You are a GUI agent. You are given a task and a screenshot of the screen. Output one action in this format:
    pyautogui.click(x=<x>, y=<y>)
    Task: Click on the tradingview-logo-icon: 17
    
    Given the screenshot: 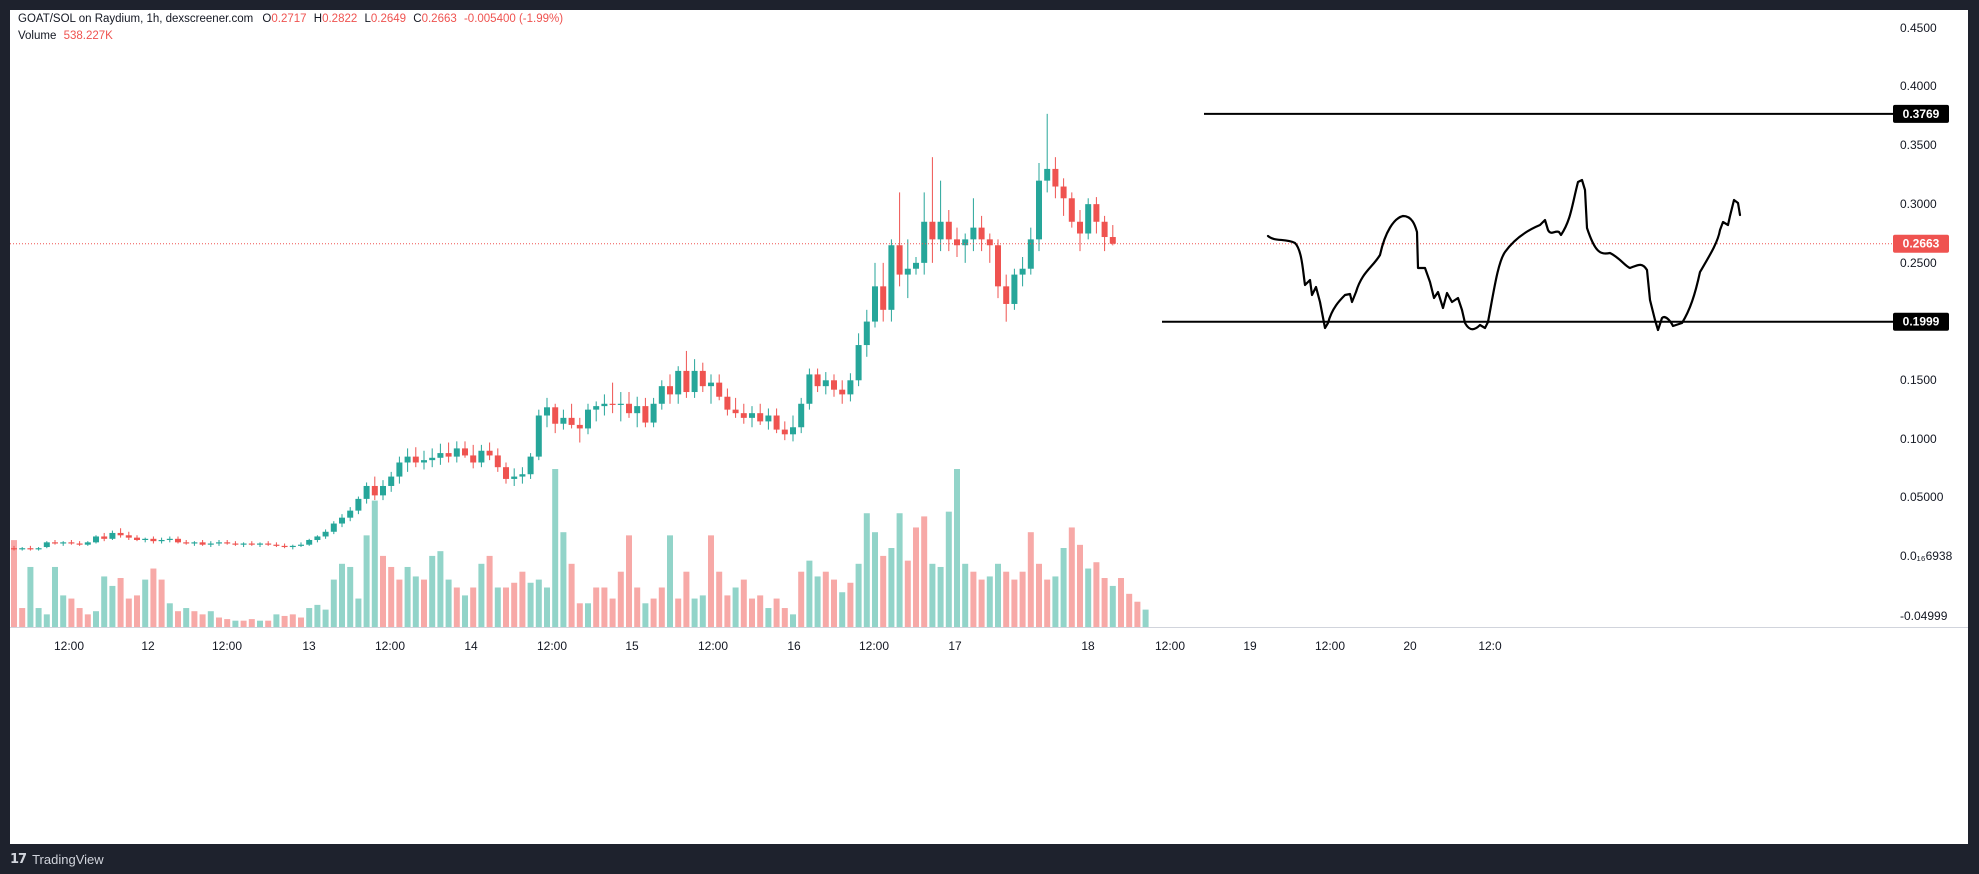 What is the action you would take?
    pyautogui.click(x=18, y=859)
    